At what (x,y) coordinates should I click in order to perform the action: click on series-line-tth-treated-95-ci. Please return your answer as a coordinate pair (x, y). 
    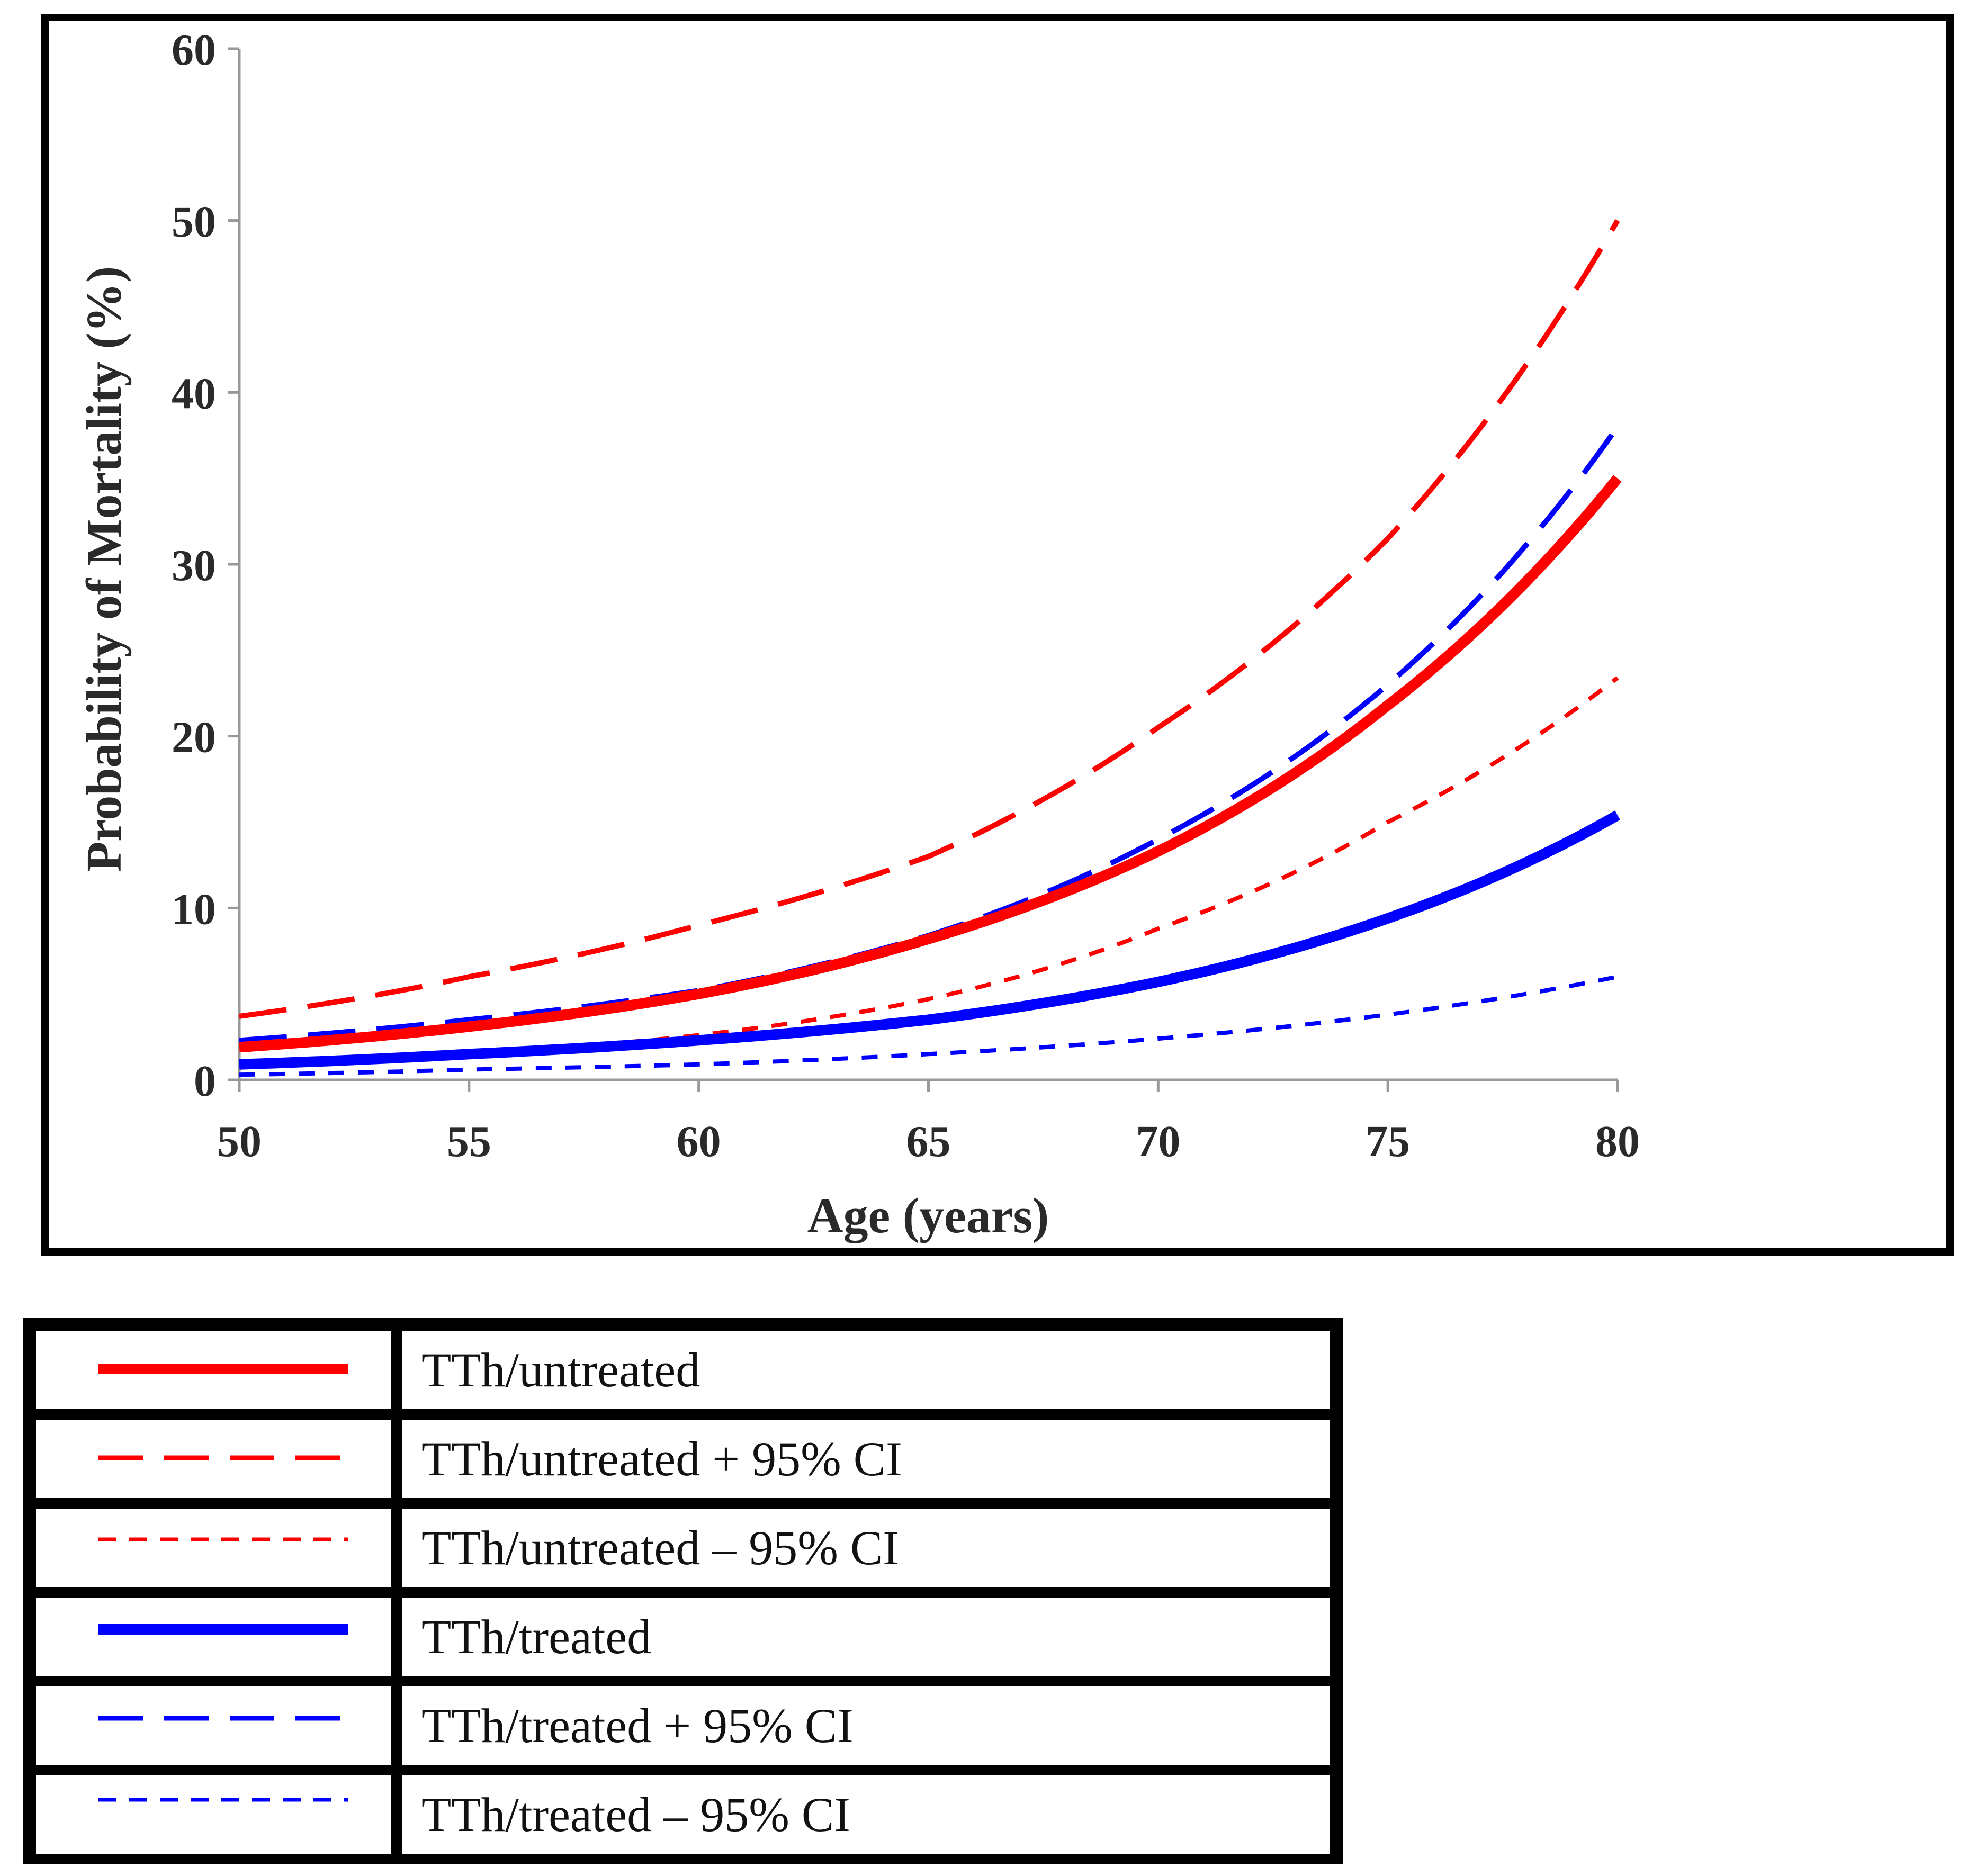
    Looking at the image, I should click on (928, 1026).